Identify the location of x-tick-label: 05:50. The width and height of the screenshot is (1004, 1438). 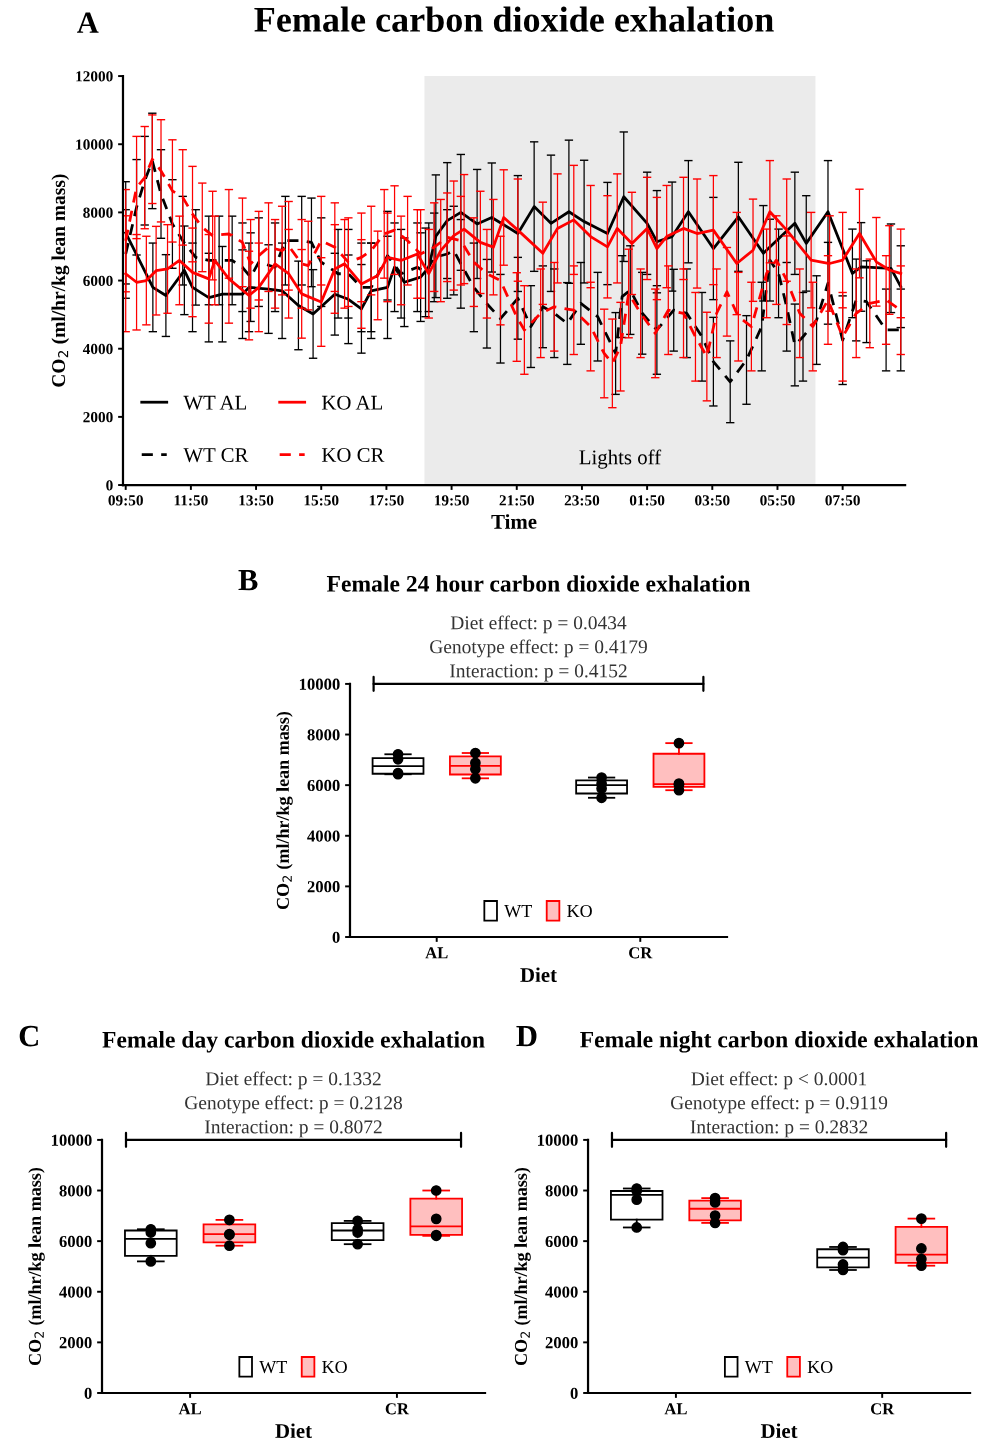
(777, 500).